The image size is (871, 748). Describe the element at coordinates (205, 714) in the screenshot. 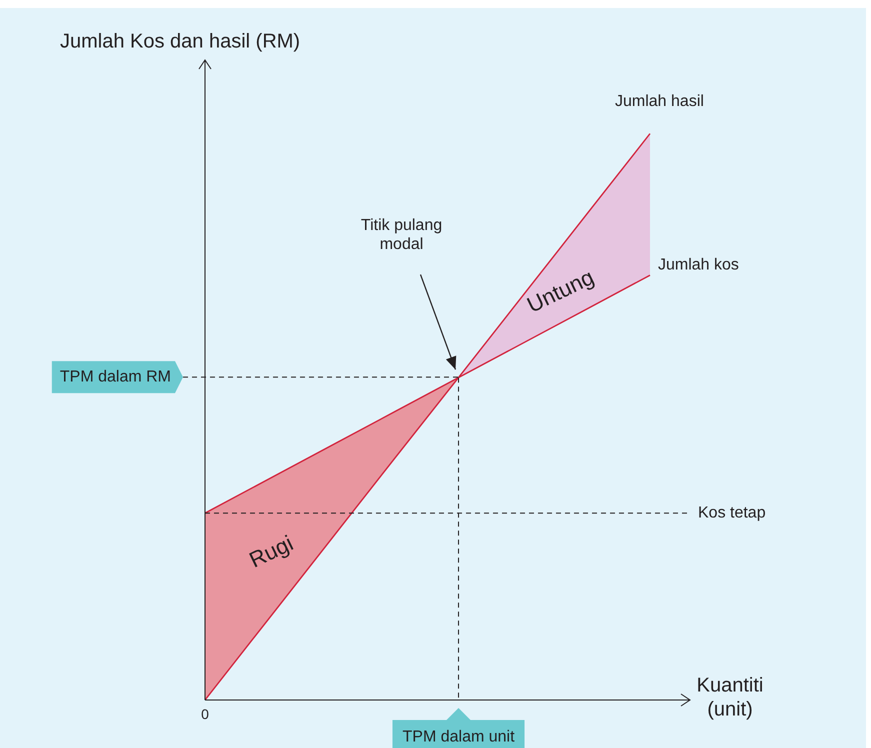

I see `text: 0` at that location.